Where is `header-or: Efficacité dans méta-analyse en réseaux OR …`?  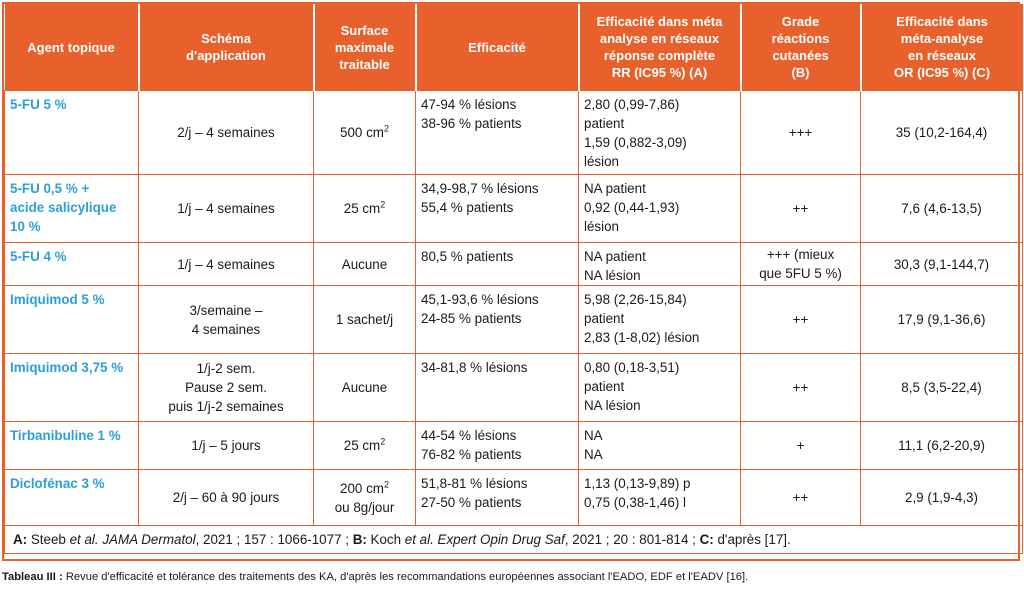 header-or: Efficacité dans méta-analyse en réseaux OR … is located at coordinates (941, 47).